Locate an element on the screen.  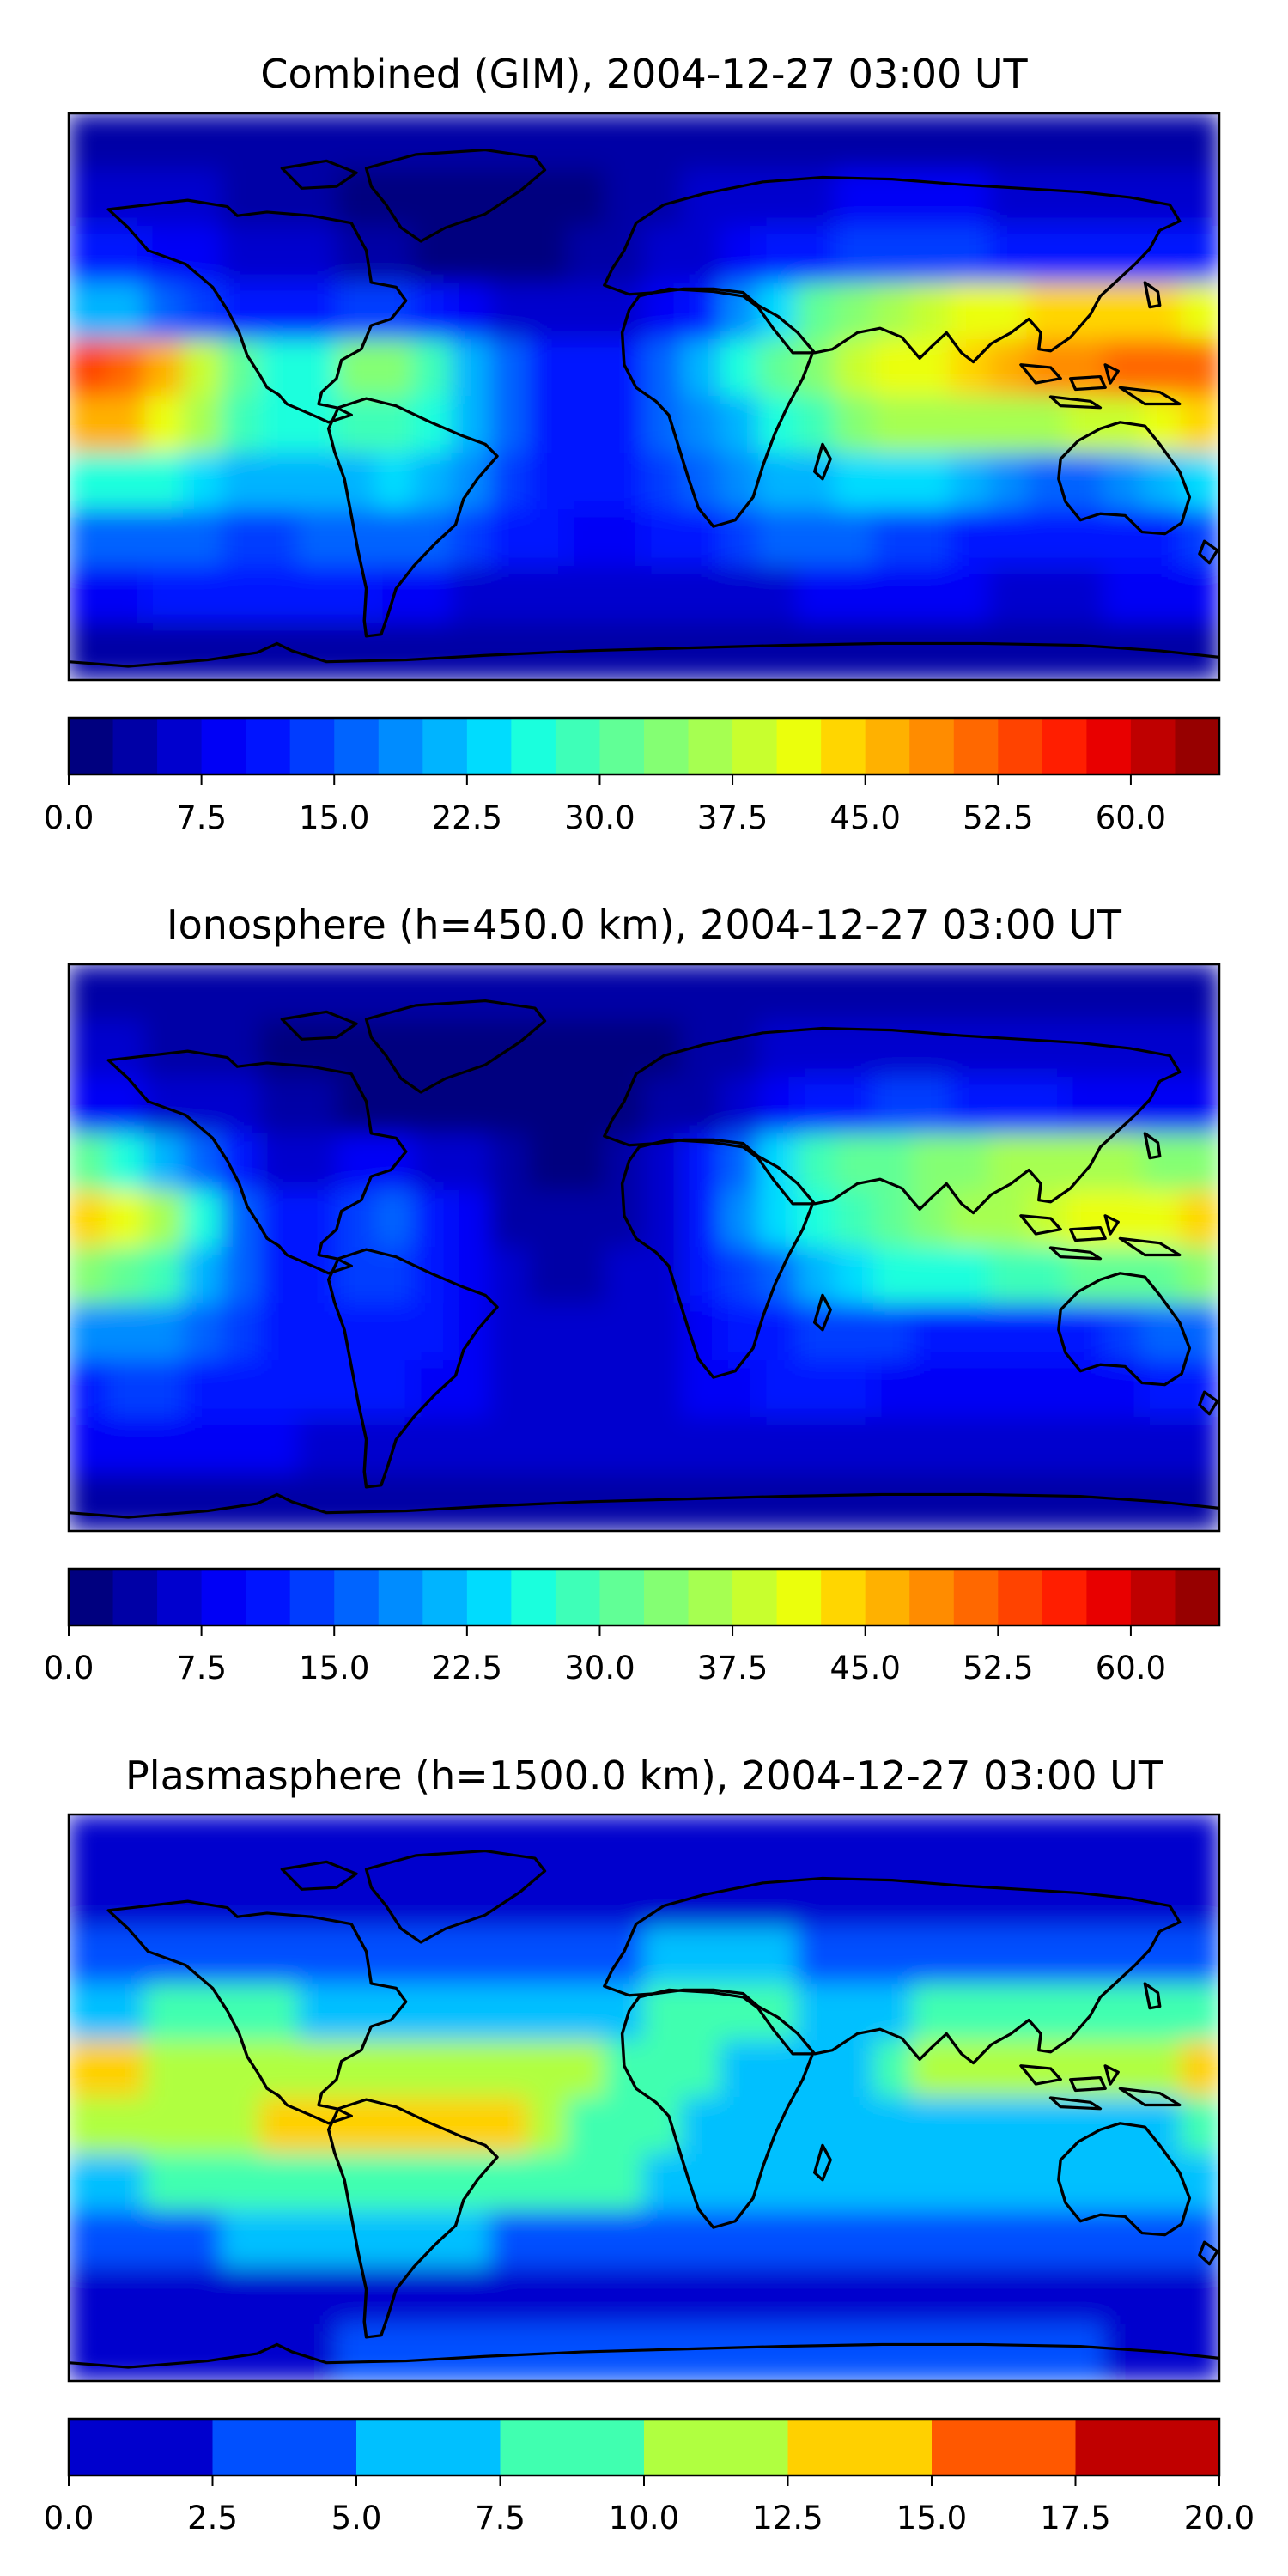
colorbar-tick-label: 22.5 is located at coordinates (467, 817).